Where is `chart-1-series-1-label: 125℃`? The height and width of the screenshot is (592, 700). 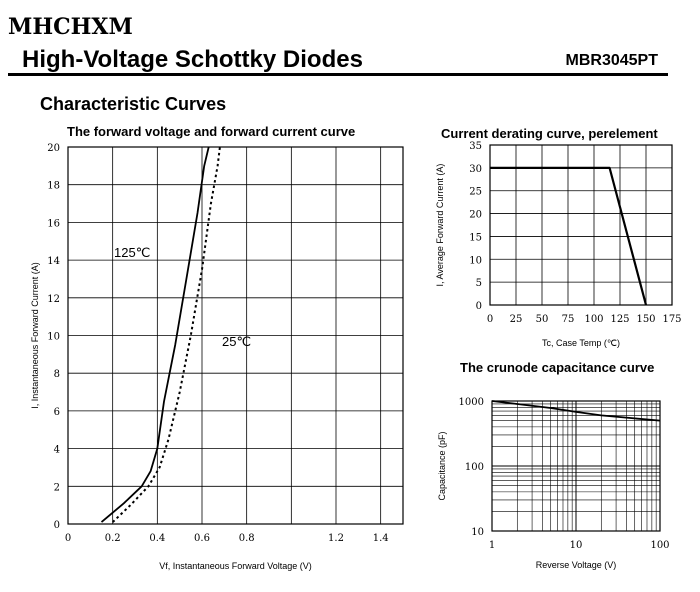
chart-1-series-1-label: 125℃ is located at coordinates (132, 252).